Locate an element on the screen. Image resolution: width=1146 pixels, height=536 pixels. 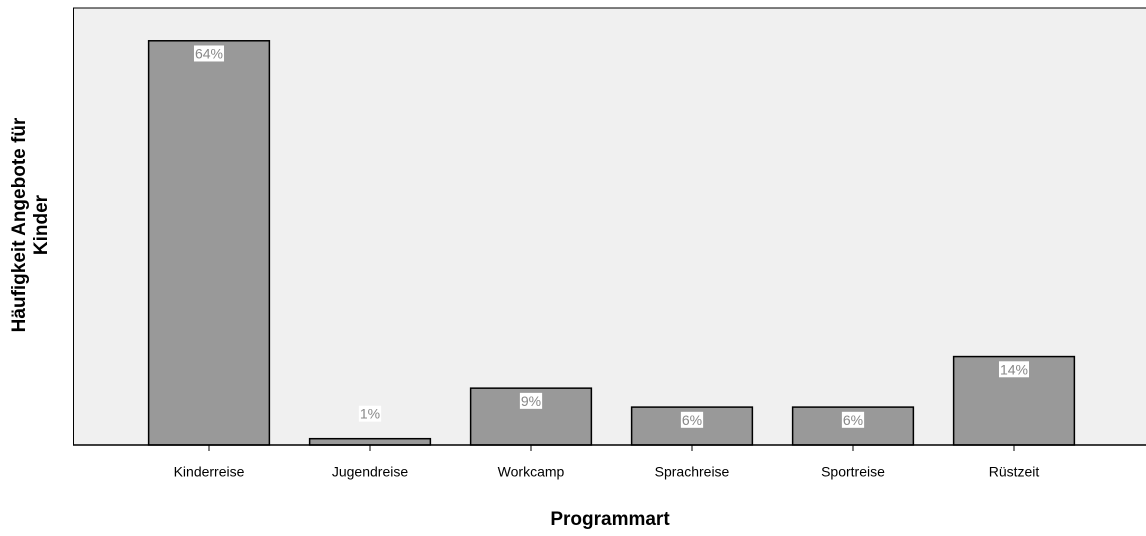
y-axis-title-line: Häufigkeit Angebote für is located at coordinates (19, 224).